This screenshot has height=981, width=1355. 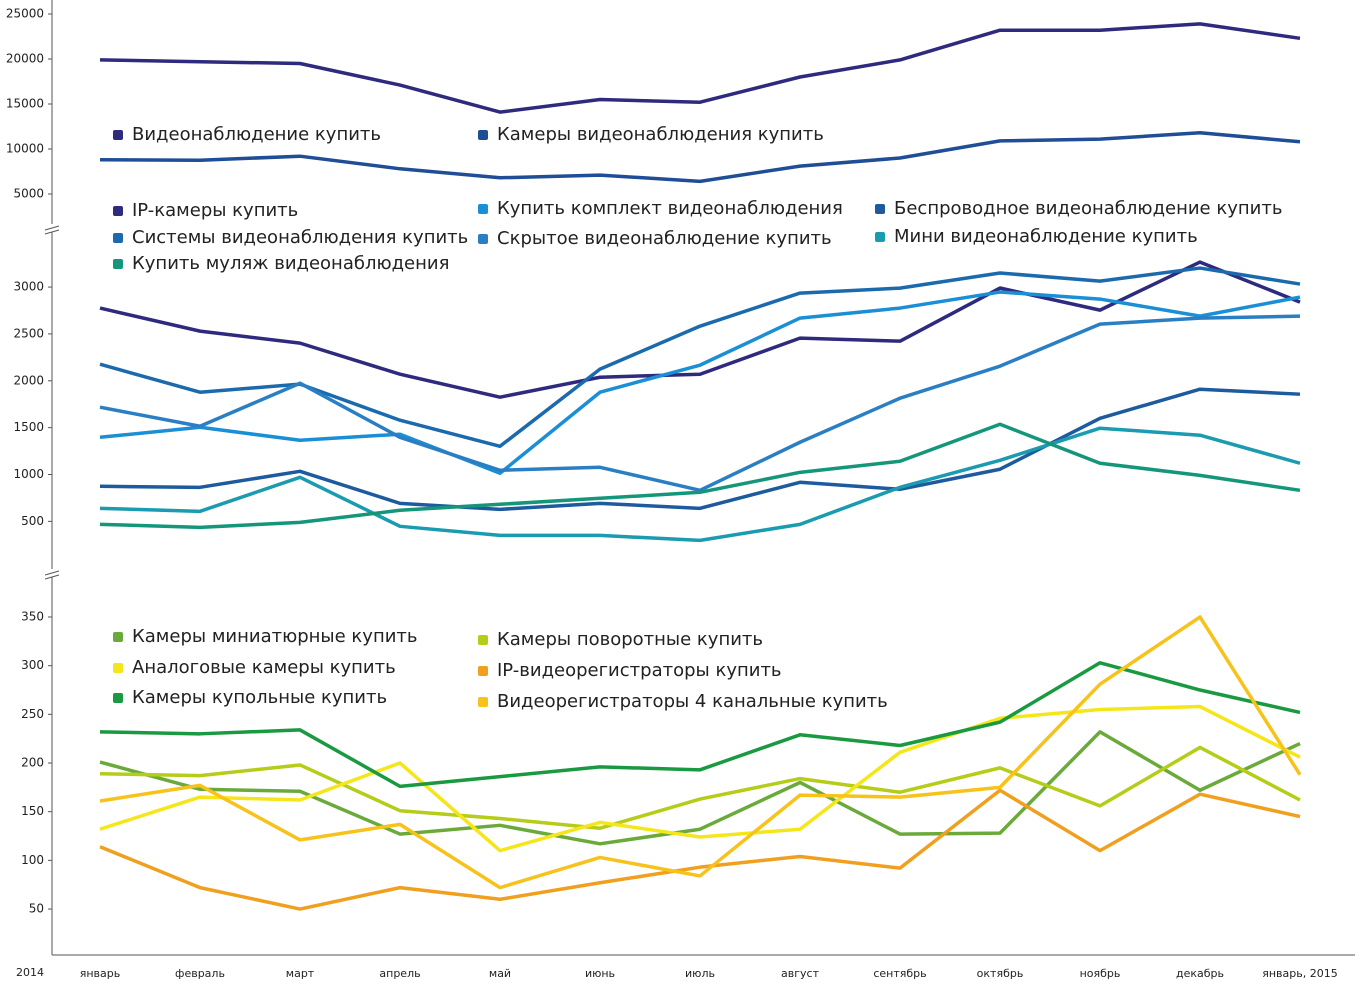 What do you see at coordinates (692, 701) in the screenshot?
I see `legend-label: Видеорегистраторы 4 канальные купить` at bounding box center [692, 701].